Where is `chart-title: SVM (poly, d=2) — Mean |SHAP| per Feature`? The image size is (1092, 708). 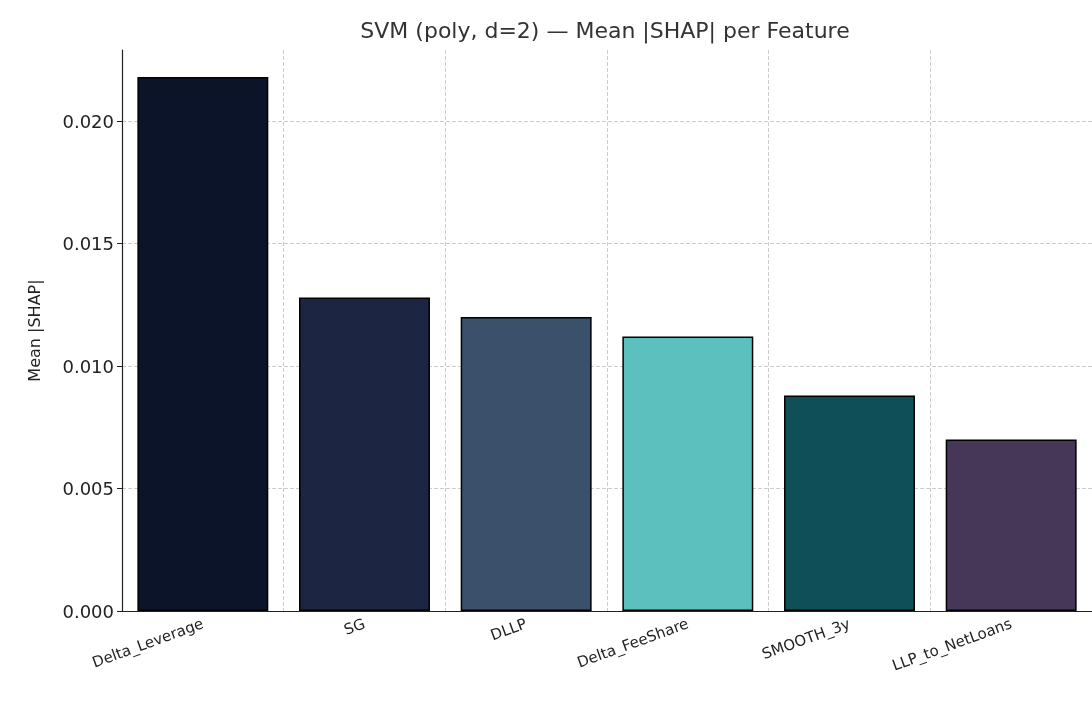
chart-title: SVM (poly, d=2) — Mean |SHAP| per Feature is located at coordinates (605, 30).